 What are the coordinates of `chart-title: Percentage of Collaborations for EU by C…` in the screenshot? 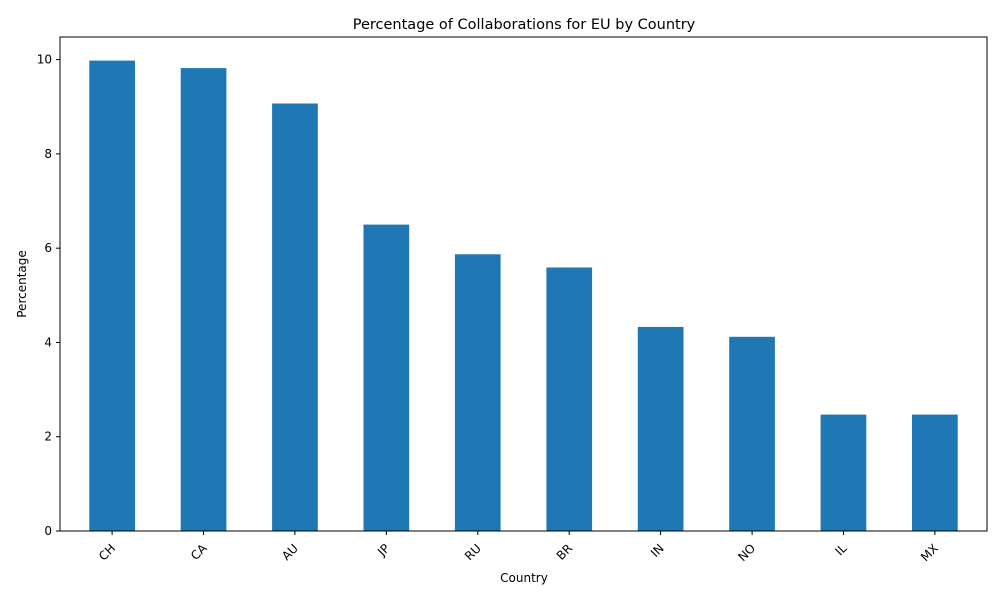 It's located at (524, 25).